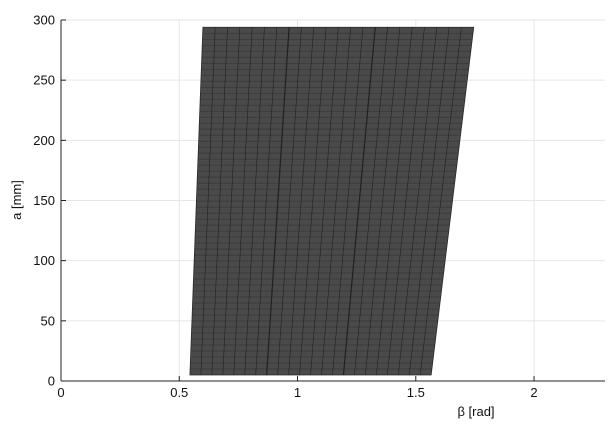 This screenshot has width=608, height=425. Describe the element at coordinates (44, 20) in the screenshot. I see `y-tick-label: 300` at that location.